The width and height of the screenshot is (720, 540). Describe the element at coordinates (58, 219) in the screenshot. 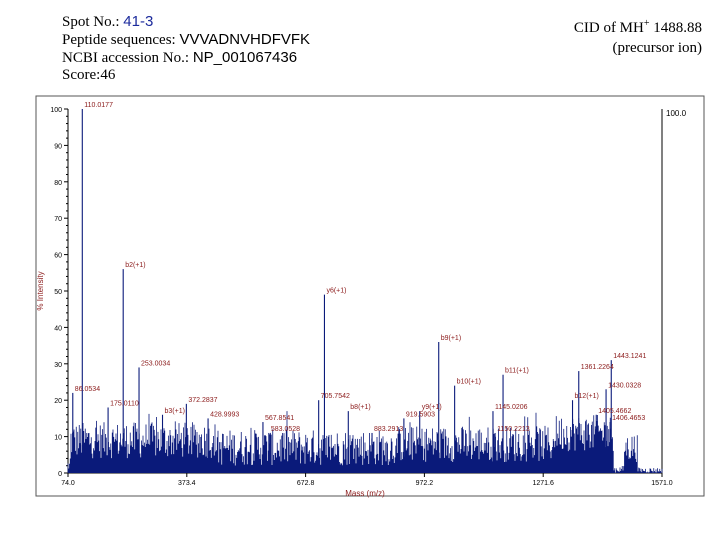

I see `y-tick-label: 70` at that location.